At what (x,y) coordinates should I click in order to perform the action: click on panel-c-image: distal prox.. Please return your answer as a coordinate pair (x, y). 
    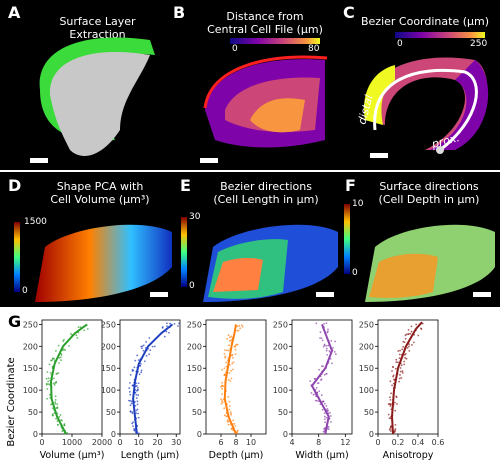
    Looking at the image, I should click on (422, 95).